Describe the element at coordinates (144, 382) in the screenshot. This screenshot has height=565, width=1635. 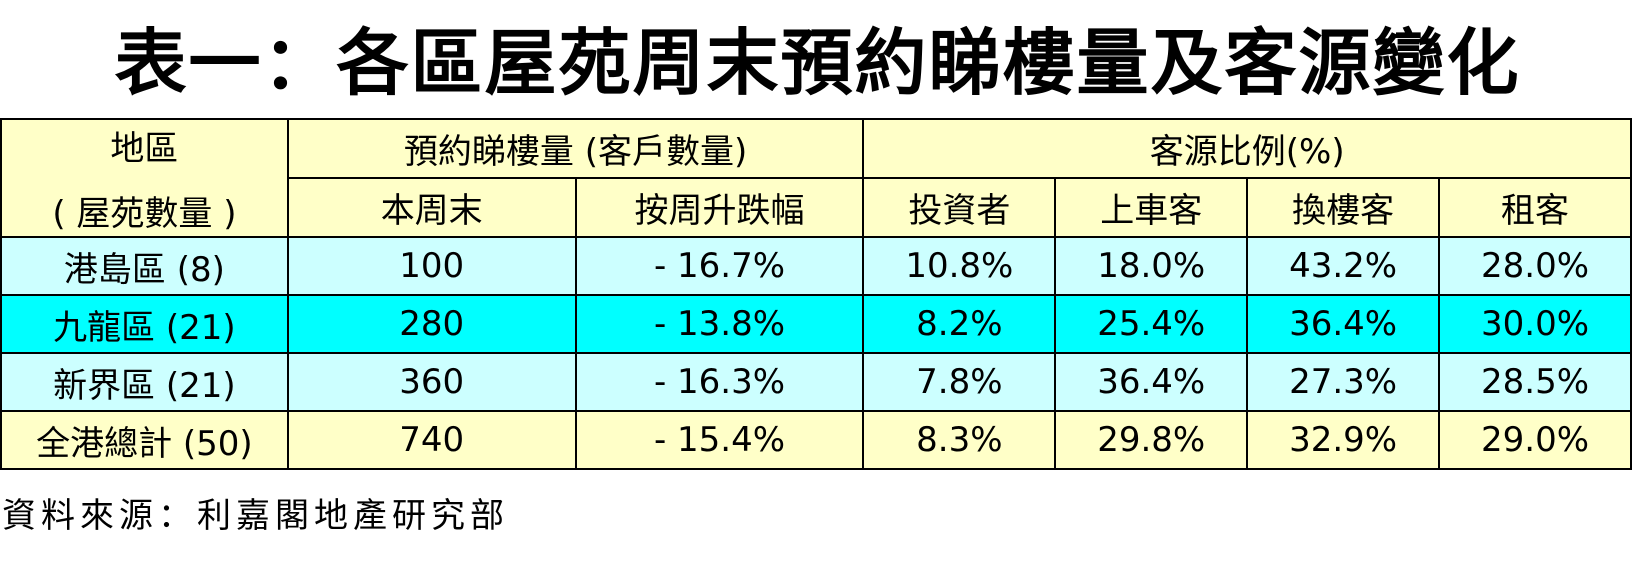
I see `cell-region: 新界區 (21)` at that location.